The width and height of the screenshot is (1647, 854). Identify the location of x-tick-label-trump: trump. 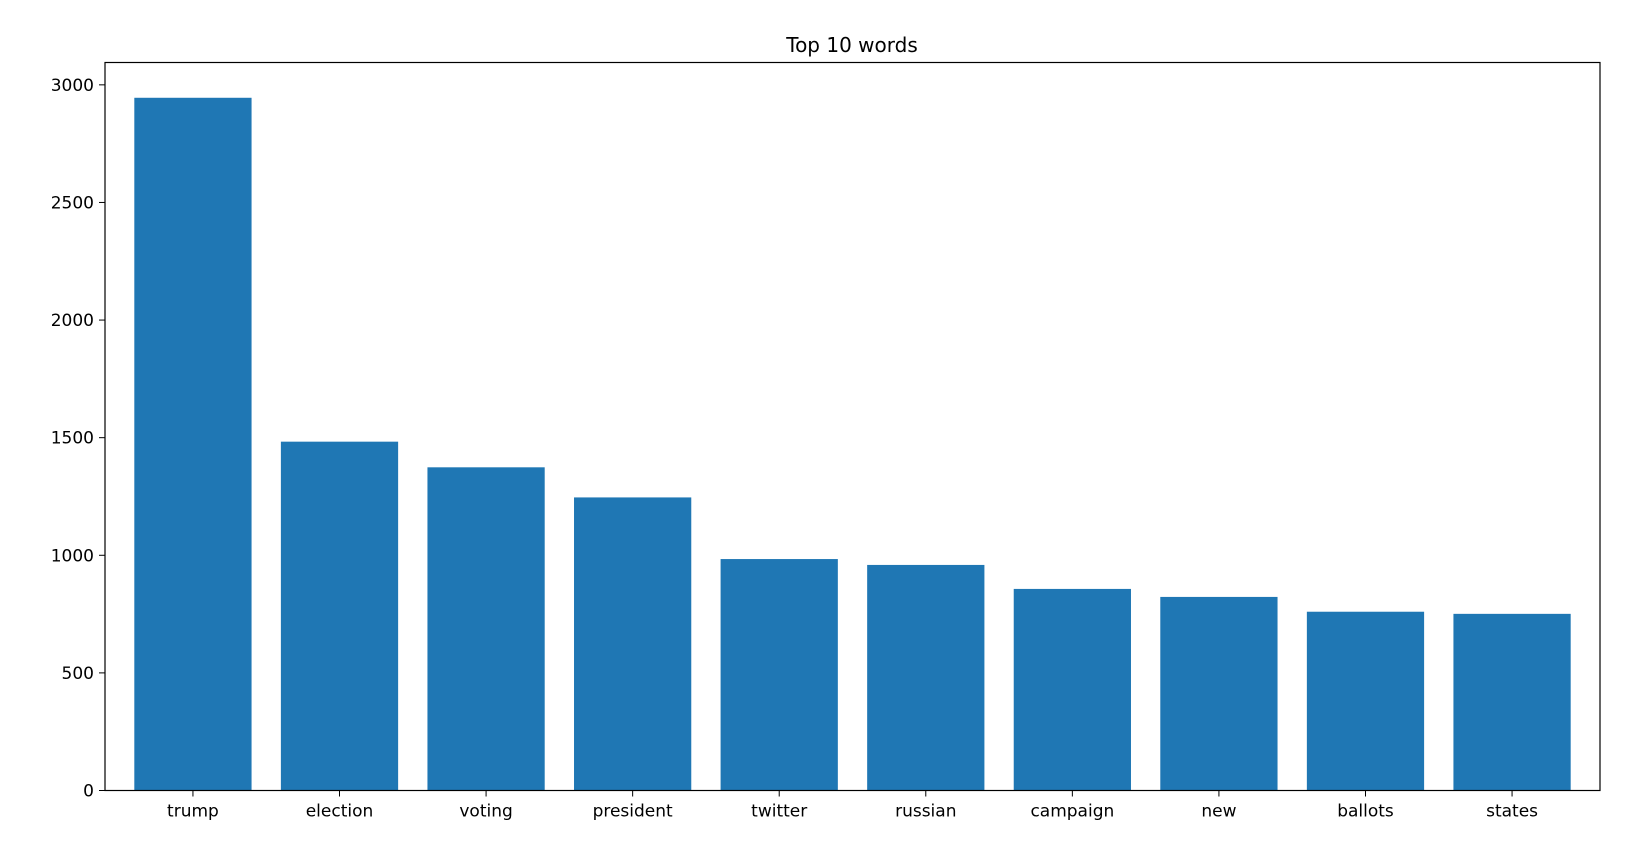
(193, 812).